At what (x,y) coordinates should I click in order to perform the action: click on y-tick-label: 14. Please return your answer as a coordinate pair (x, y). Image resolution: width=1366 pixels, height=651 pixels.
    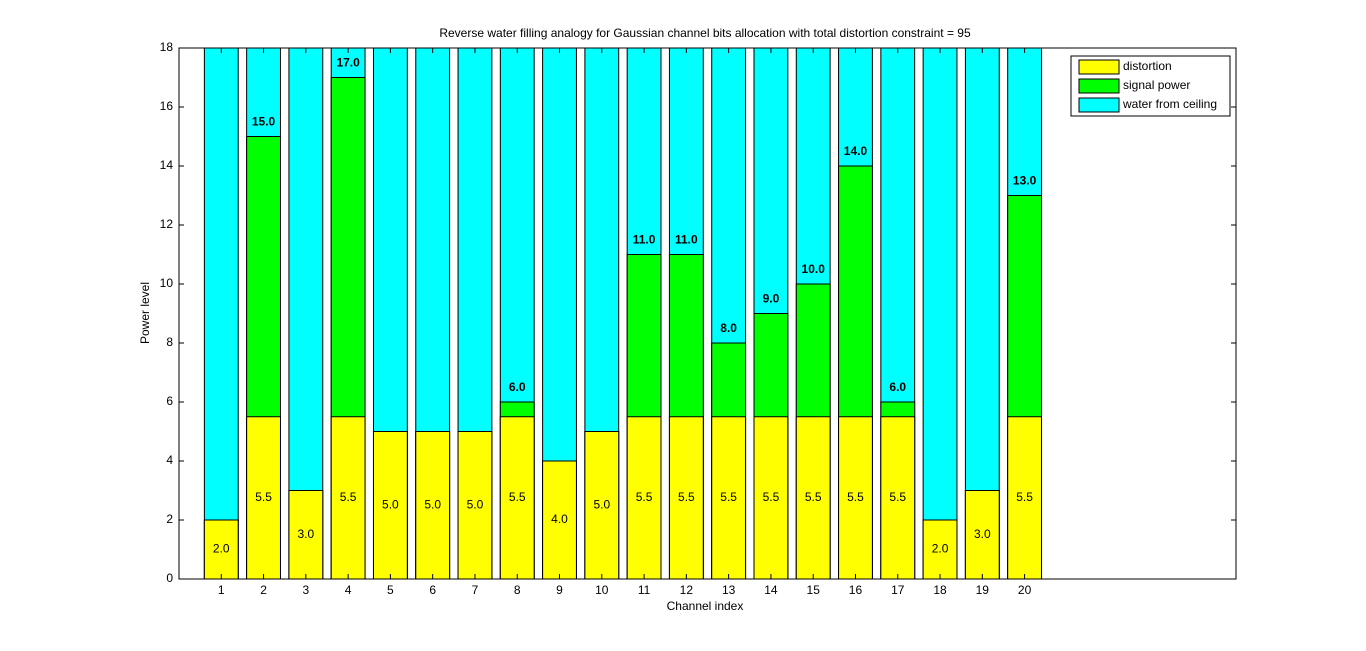
    Looking at the image, I should click on (167, 165).